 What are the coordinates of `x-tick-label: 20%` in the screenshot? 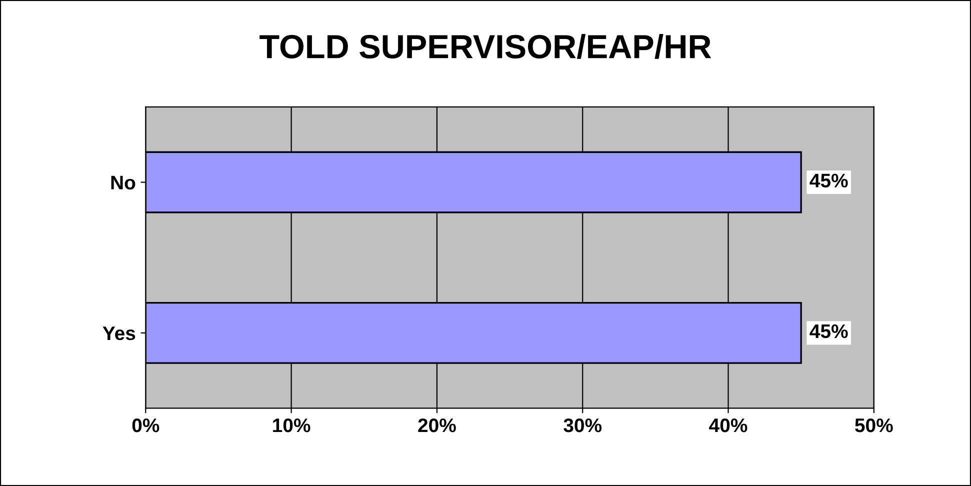 It's located at (437, 425).